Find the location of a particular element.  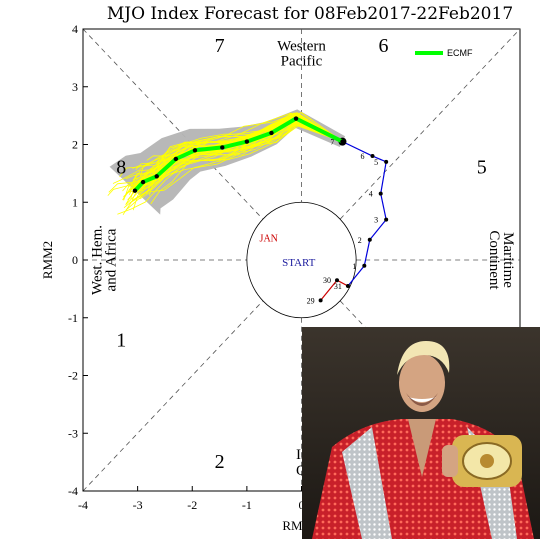

phase-number: 2 is located at coordinates (220, 462).